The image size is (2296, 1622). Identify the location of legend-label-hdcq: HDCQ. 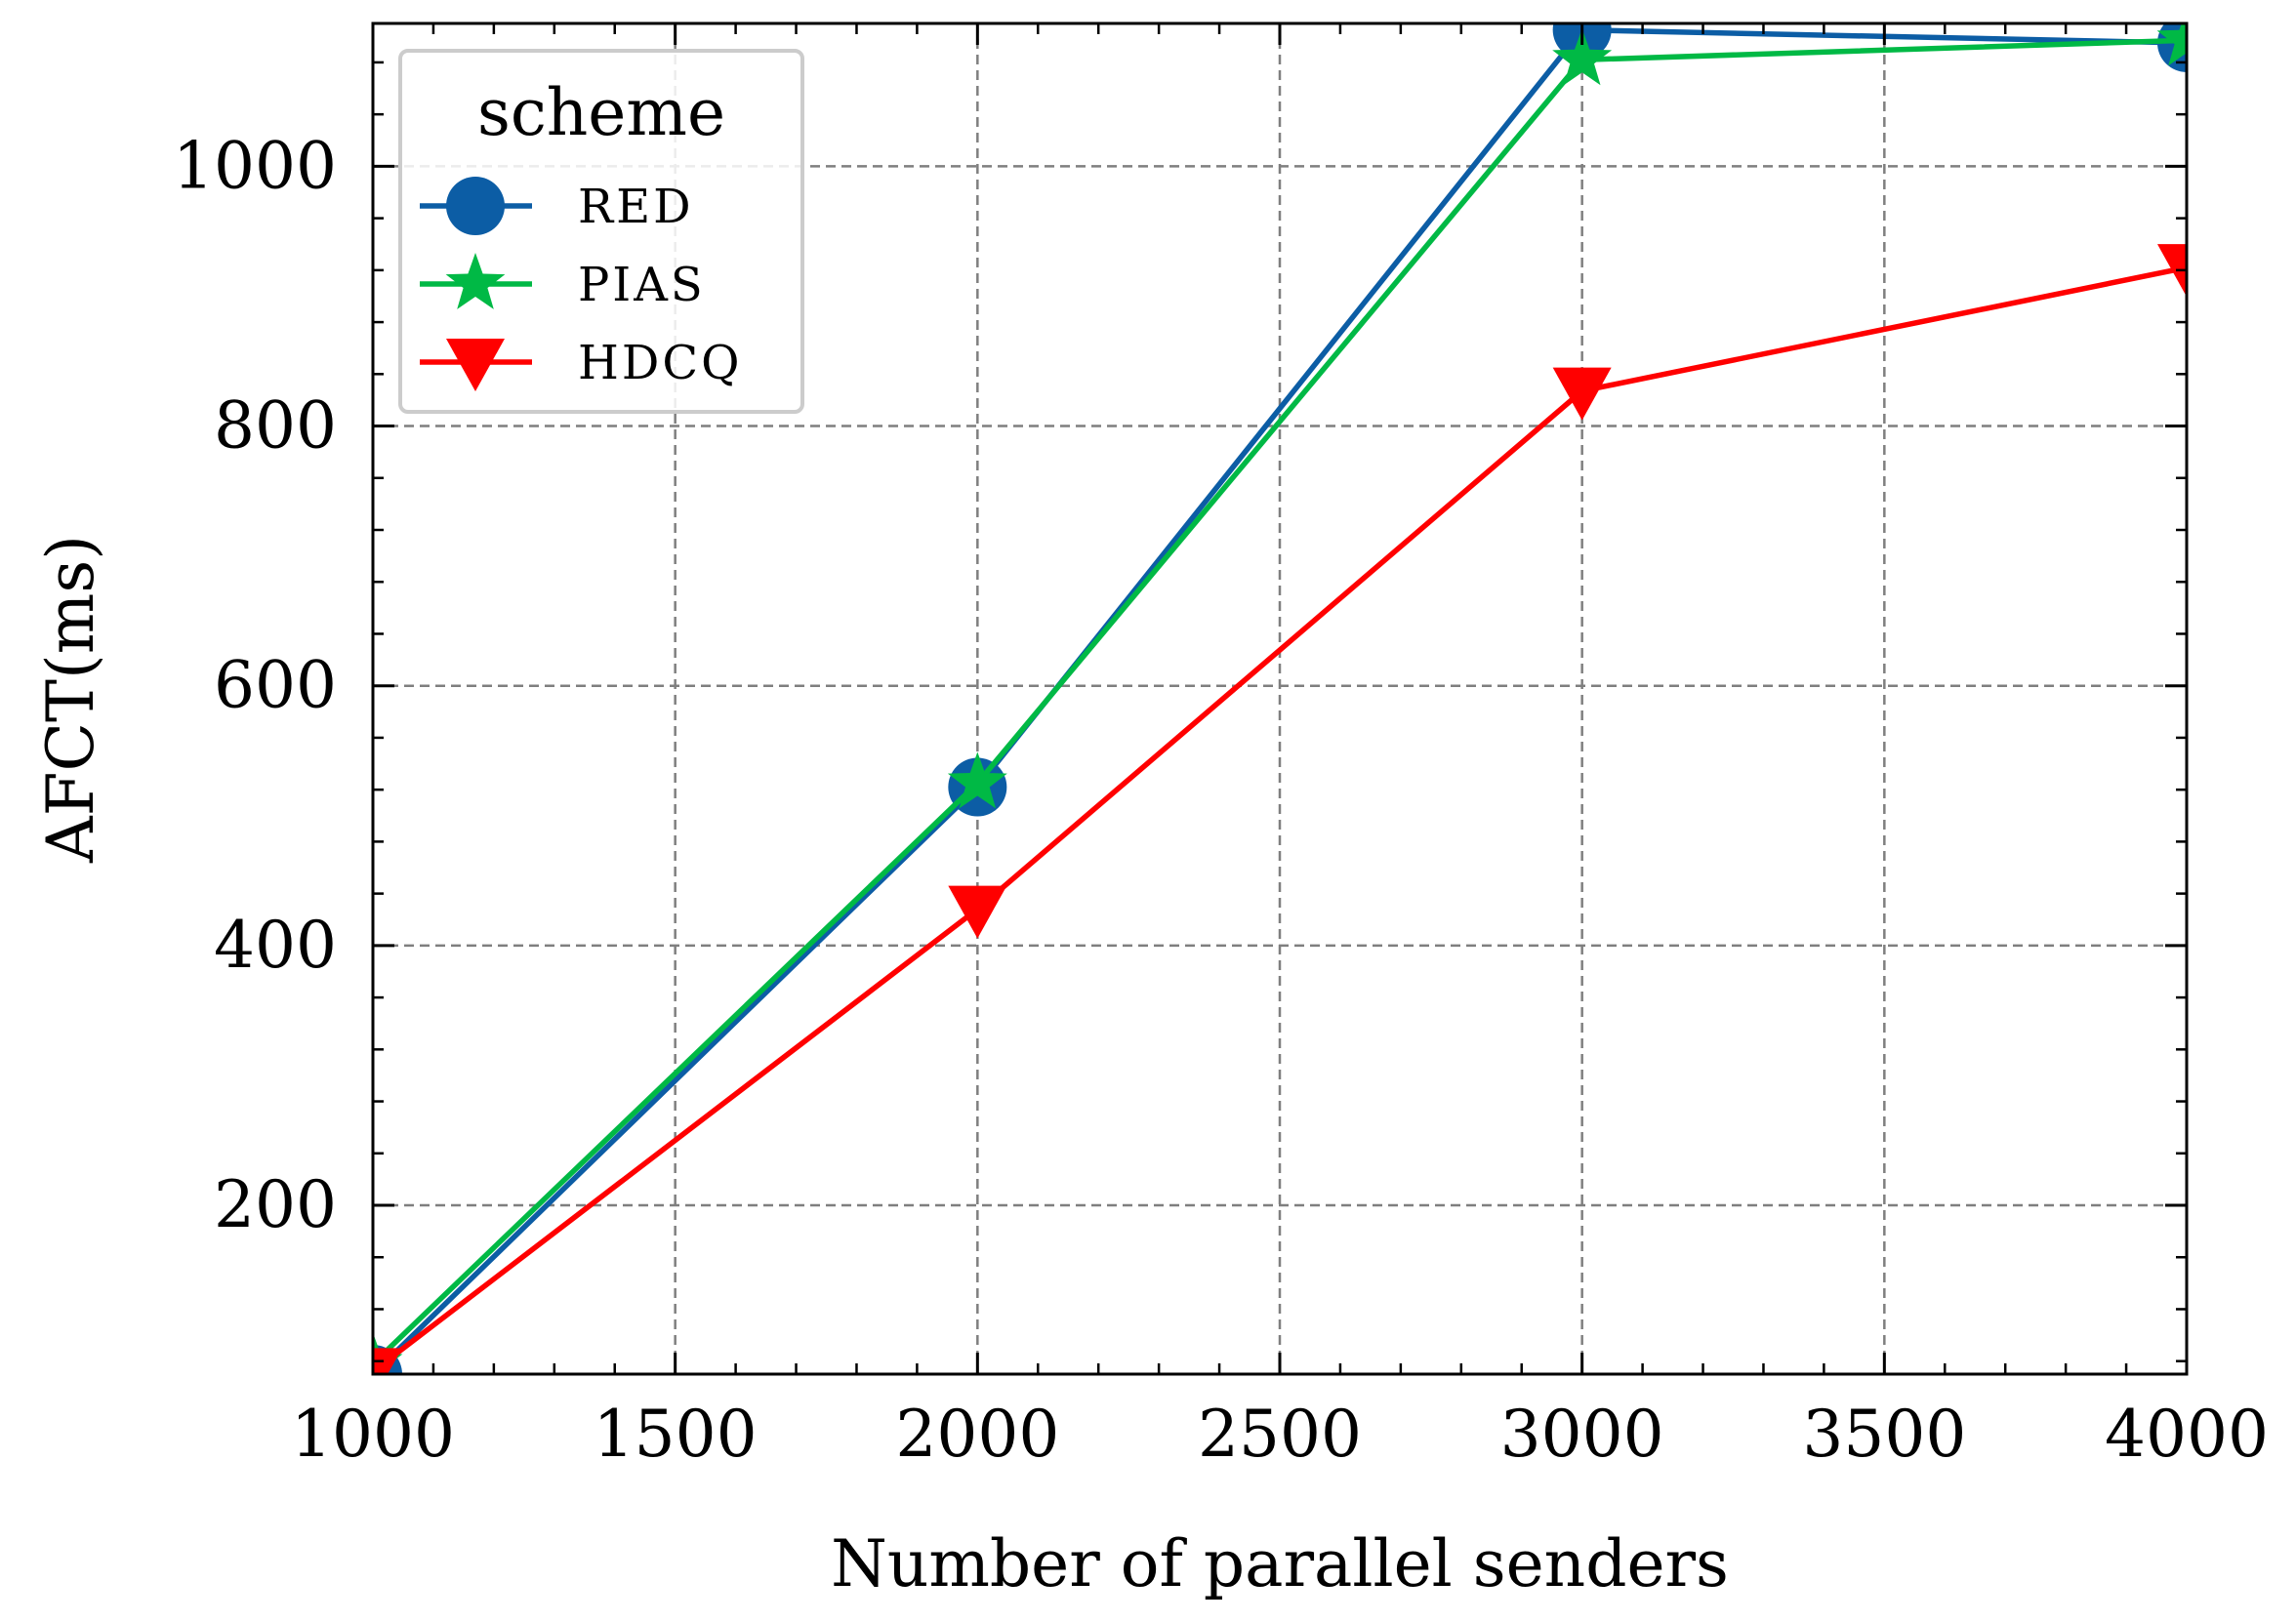
(660, 363).